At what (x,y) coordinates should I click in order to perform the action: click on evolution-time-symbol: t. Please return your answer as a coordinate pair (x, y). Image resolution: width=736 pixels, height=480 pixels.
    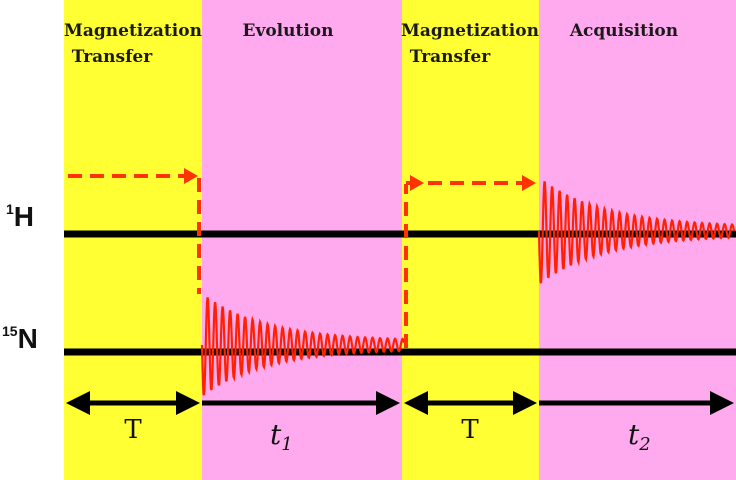
    Looking at the image, I should click on (276, 434).